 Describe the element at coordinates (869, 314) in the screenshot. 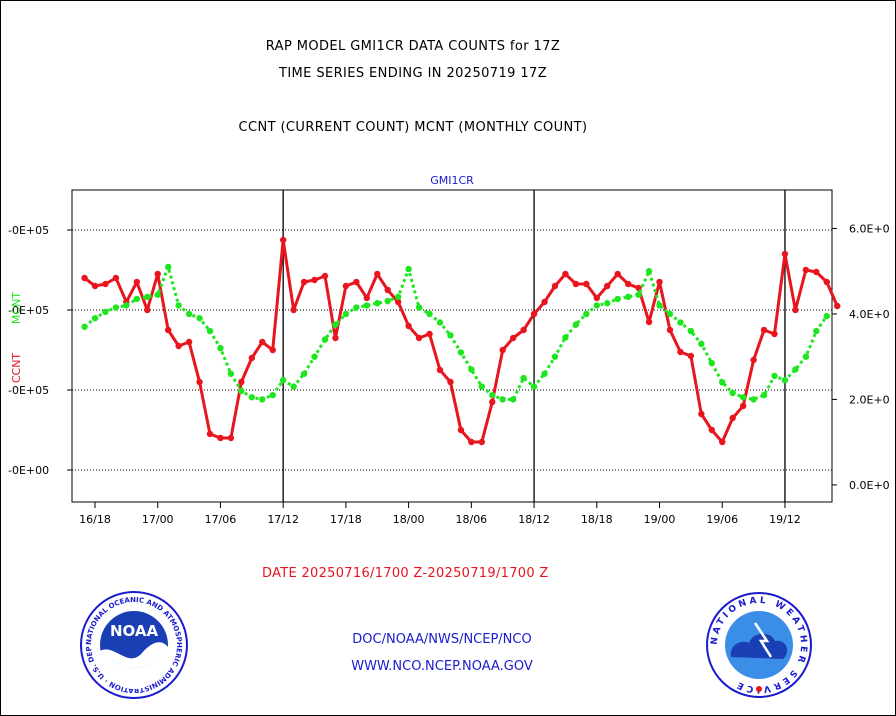

I see `right-tick-label: 4.0E+0` at that location.